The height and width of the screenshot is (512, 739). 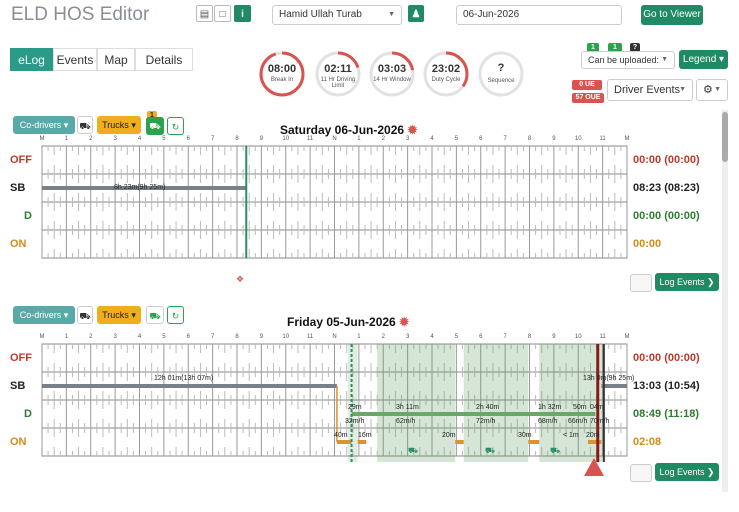 What do you see at coordinates (672, 15) in the screenshot?
I see `go-to-viewer-button: Go to Viewer` at bounding box center [672, 15].